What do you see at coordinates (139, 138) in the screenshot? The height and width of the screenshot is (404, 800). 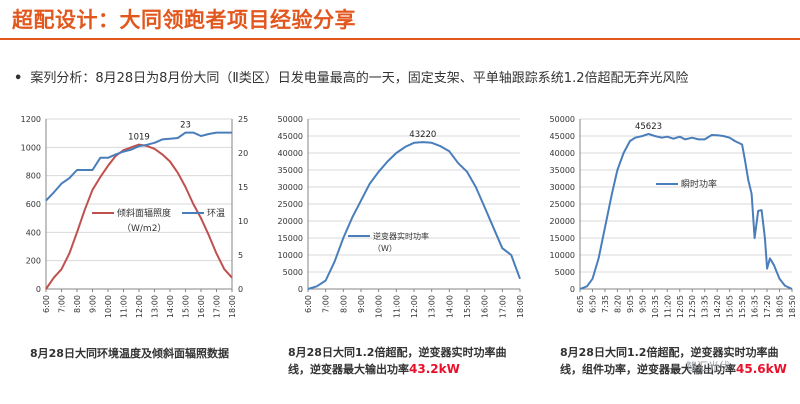 I see `data-label: 1019` at bounding box center [139, 138].